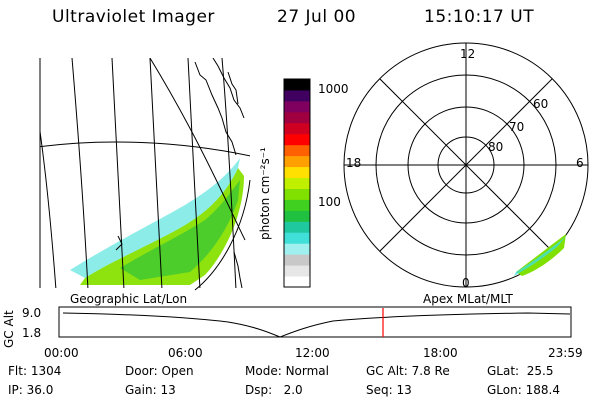  What do you see at coordinates (31, 390) in the screenshot?
I see `info-ip: IP: 36.0` at bounding box center [31, 390].